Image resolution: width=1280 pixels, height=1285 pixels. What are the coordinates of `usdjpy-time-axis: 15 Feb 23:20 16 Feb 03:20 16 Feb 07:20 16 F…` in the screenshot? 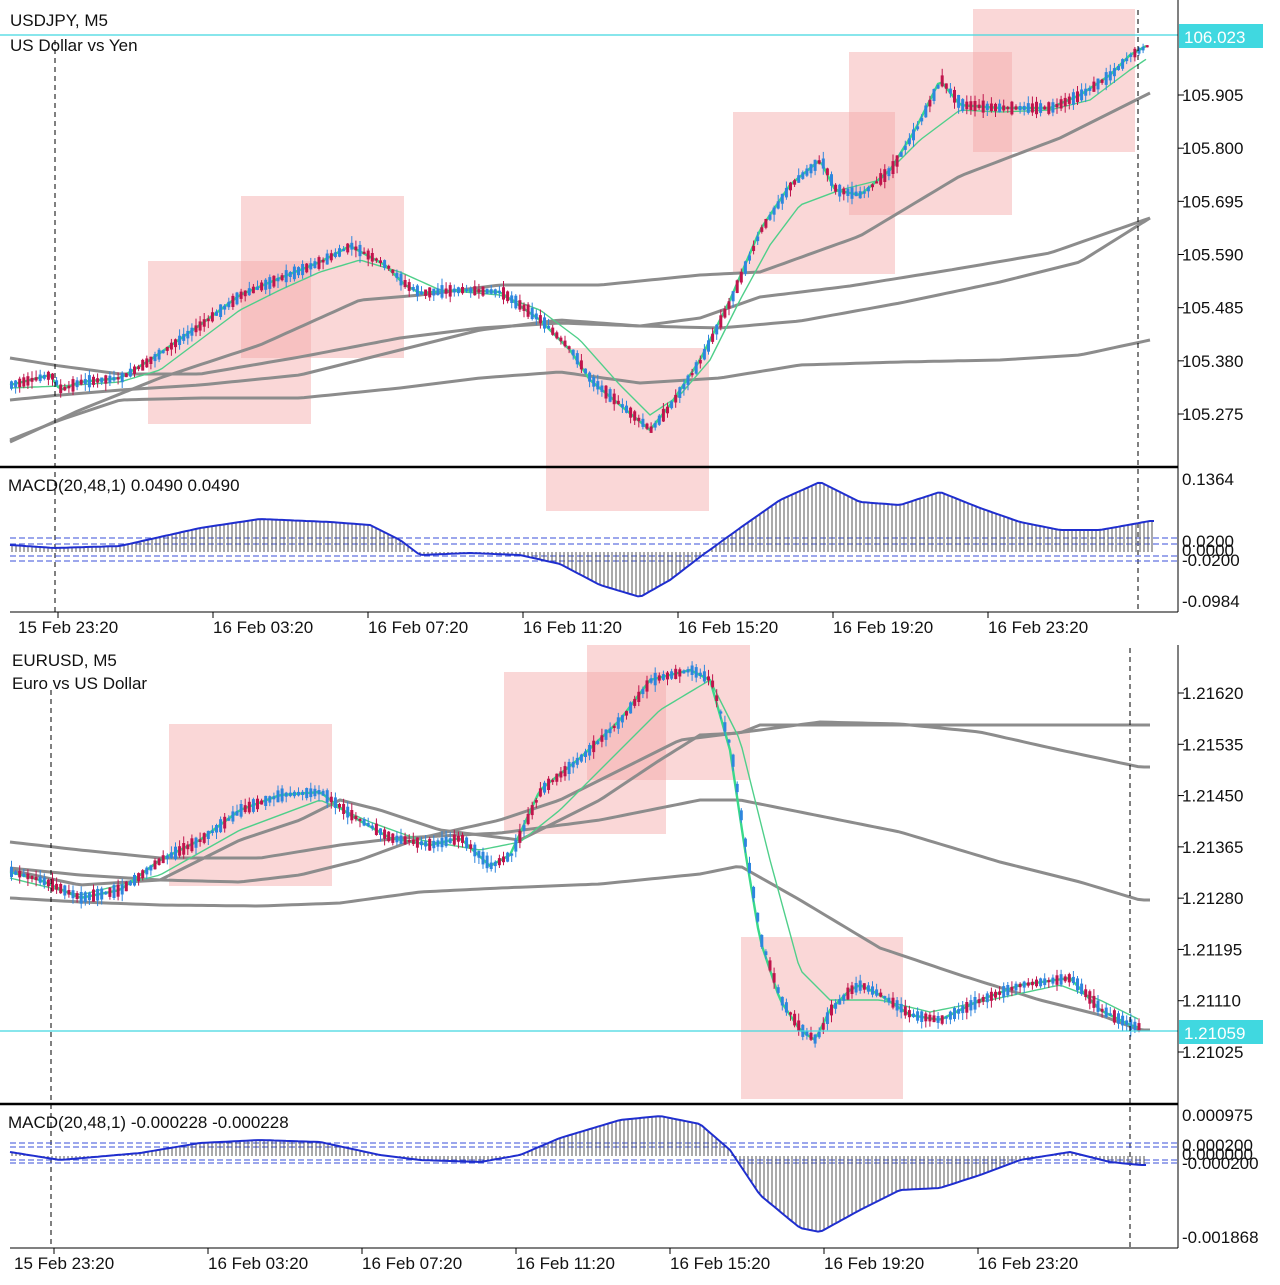 It's located at (553, 624).